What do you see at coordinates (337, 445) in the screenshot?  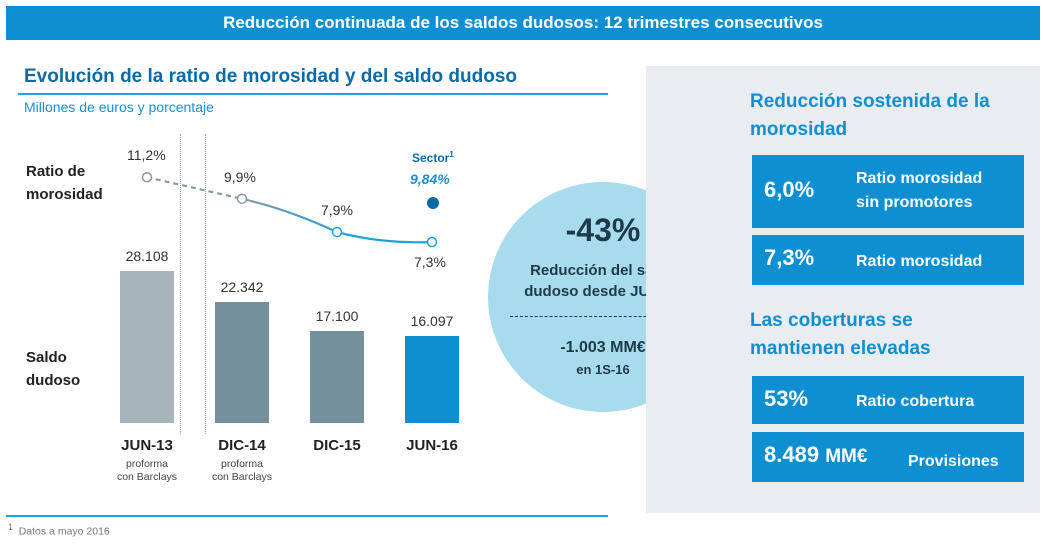 I see `category-label: DIC-15` at bounding box center [337, 445].